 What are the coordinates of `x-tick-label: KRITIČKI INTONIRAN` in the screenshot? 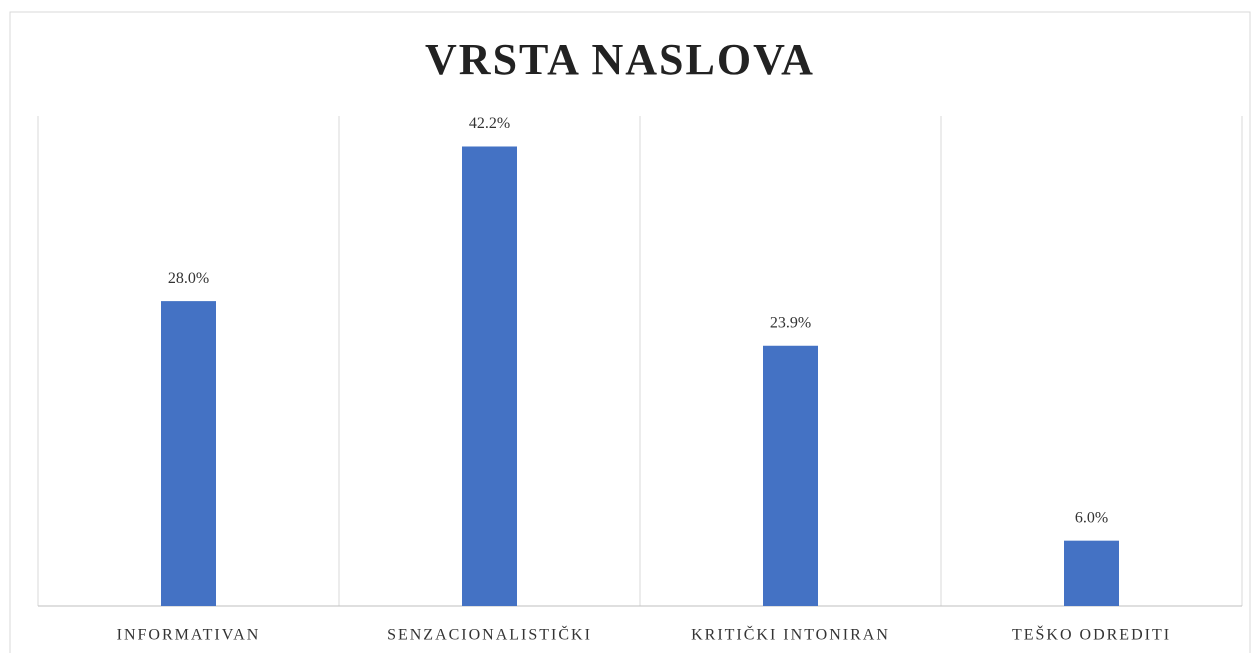 It's located at (790, 634).